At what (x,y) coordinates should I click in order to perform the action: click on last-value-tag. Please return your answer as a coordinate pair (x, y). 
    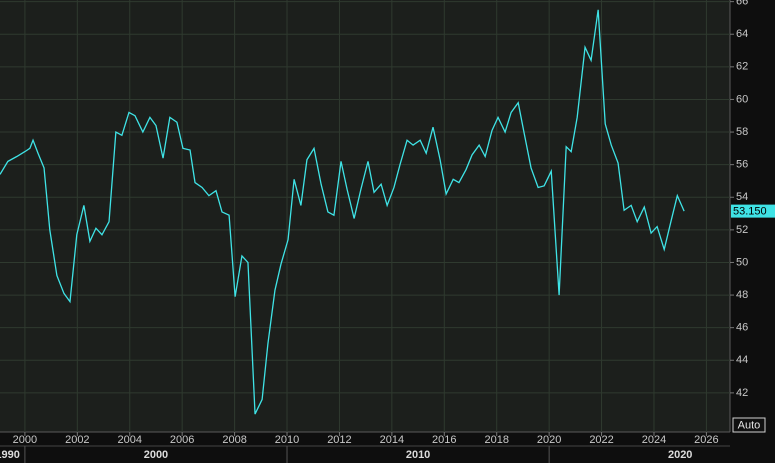
    Looking at the image, I should click on (753, 211).